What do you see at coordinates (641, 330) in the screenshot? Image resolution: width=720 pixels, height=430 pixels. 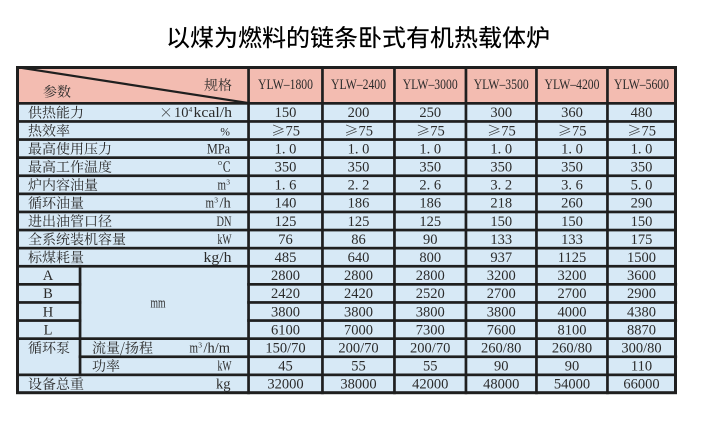 I see `svg-text: 8870` at bounding box center [641, 330].